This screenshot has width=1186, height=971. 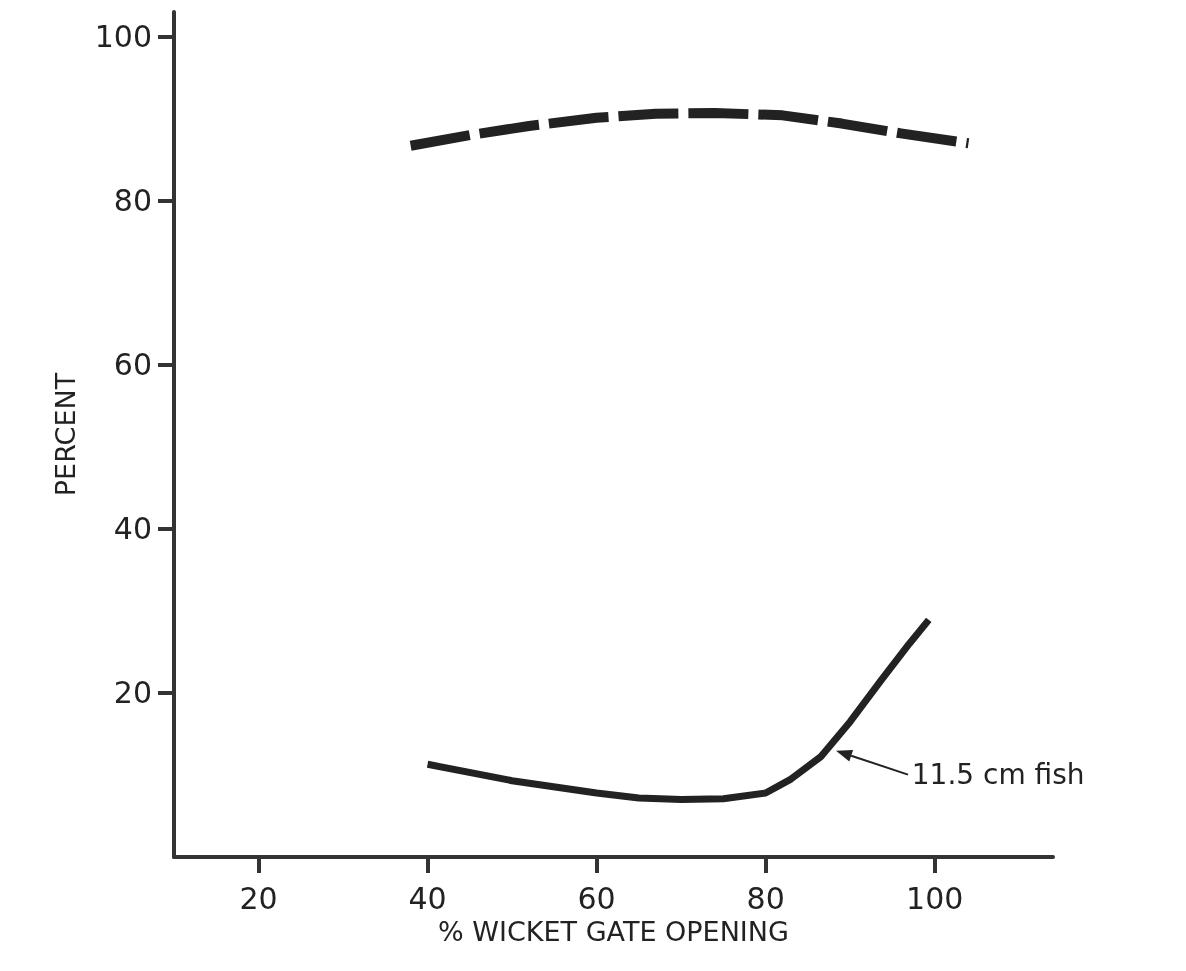 What do you see at coordinates (596, 898) in the screenshot?
I see `x-tick-label: 60` at bounding box center [596, 898].